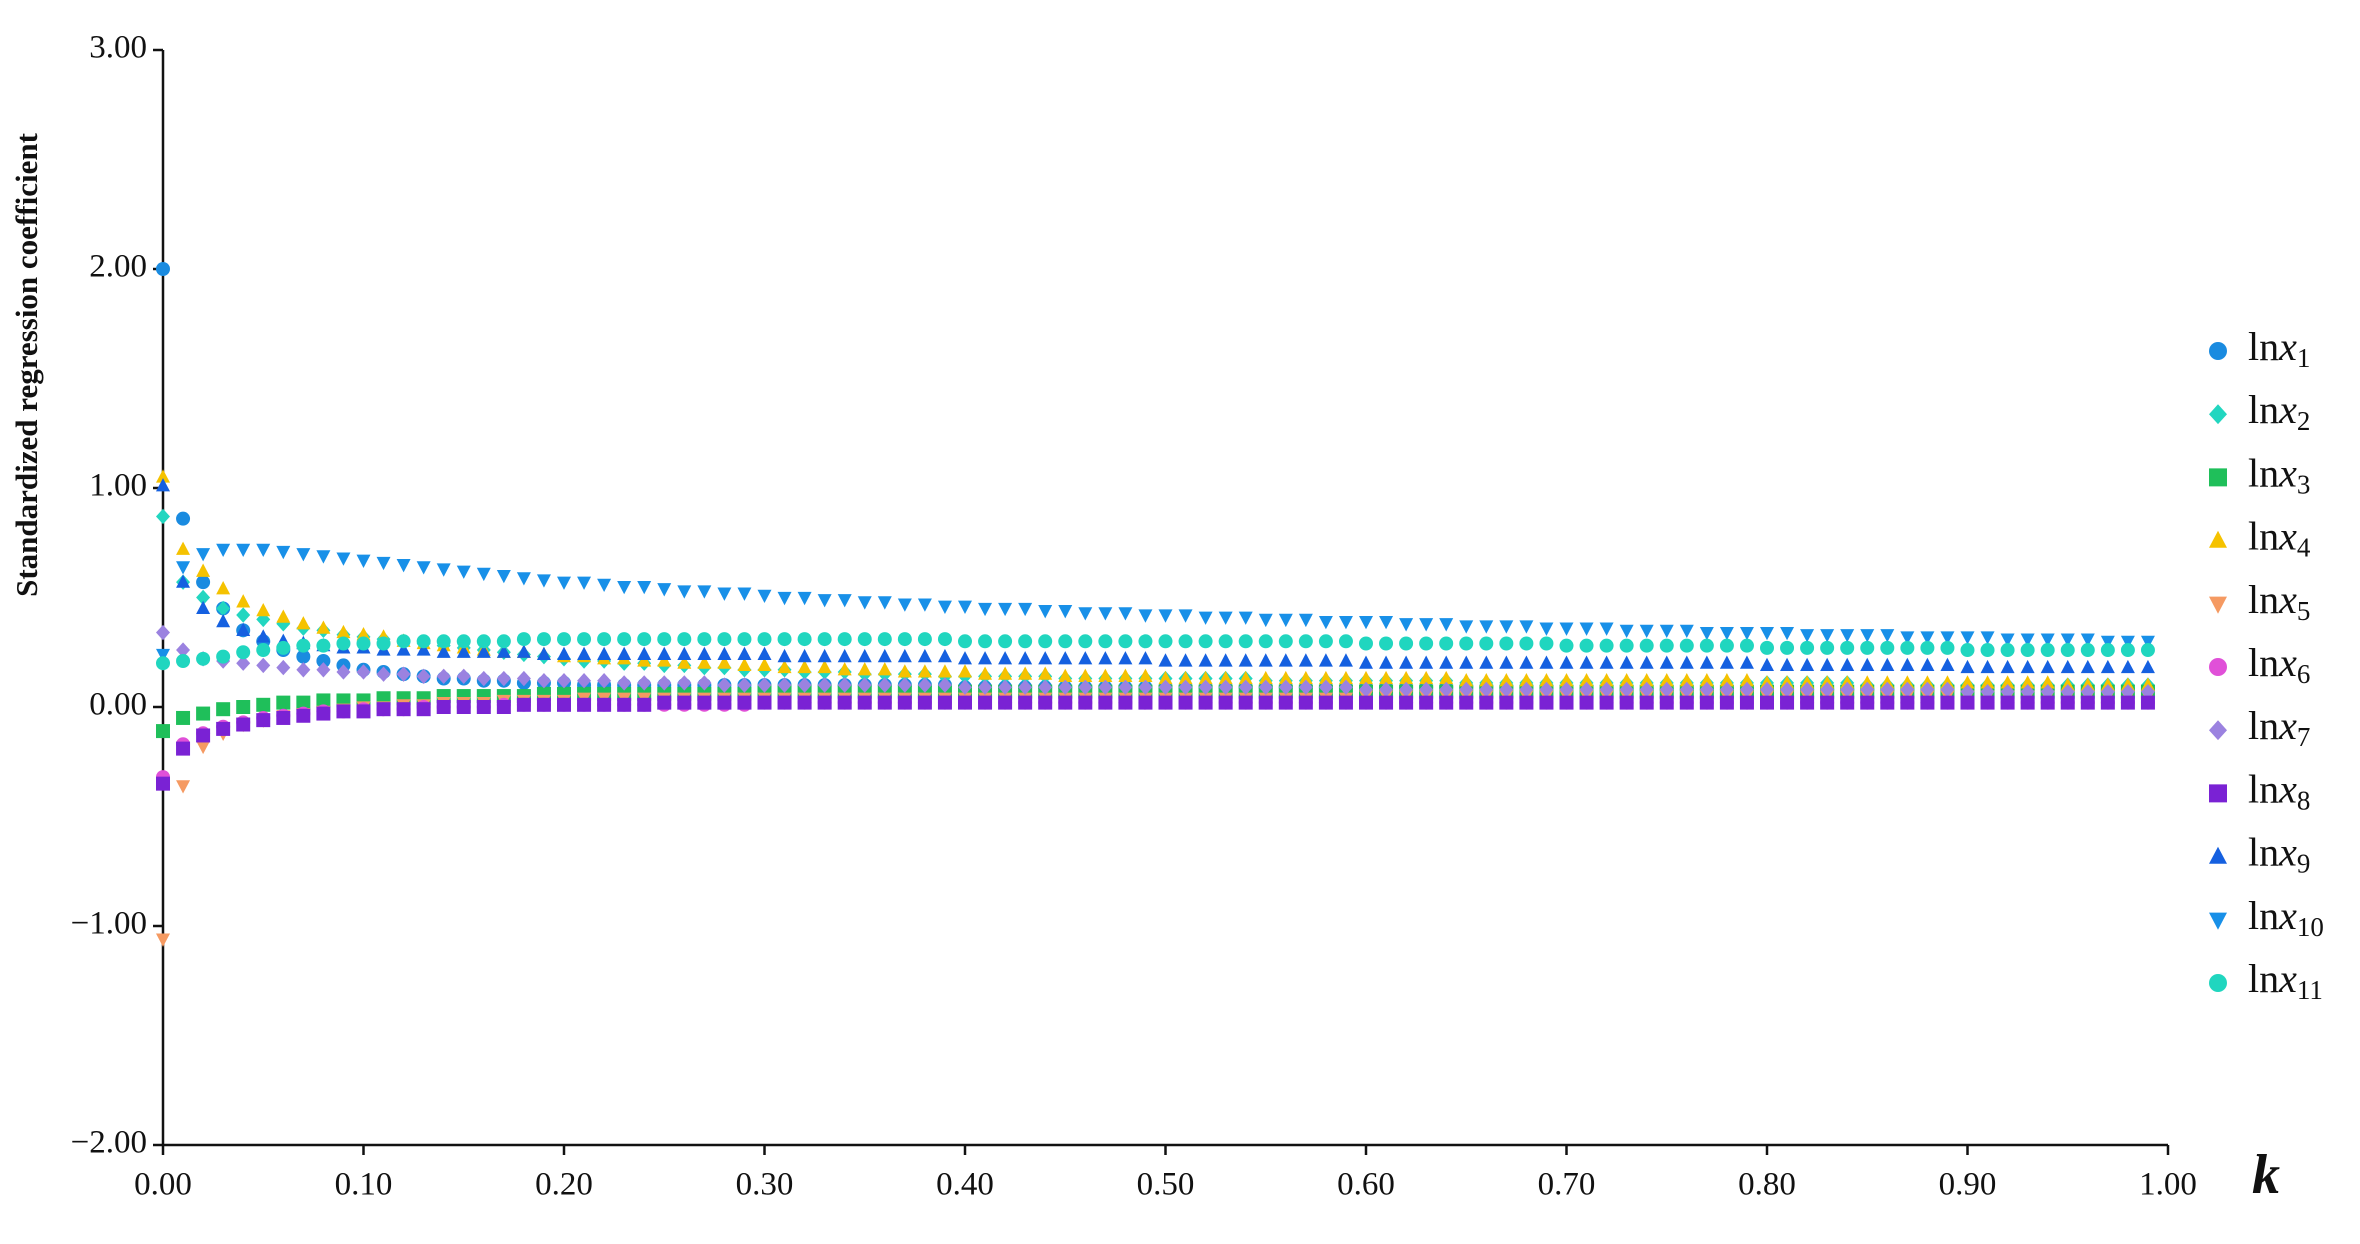 This screenshot has height=1244, width=2360. Describe the element at coordinates (1767, 1185) in the screenshot. I see `x-tick-label: 0.80` at that location.